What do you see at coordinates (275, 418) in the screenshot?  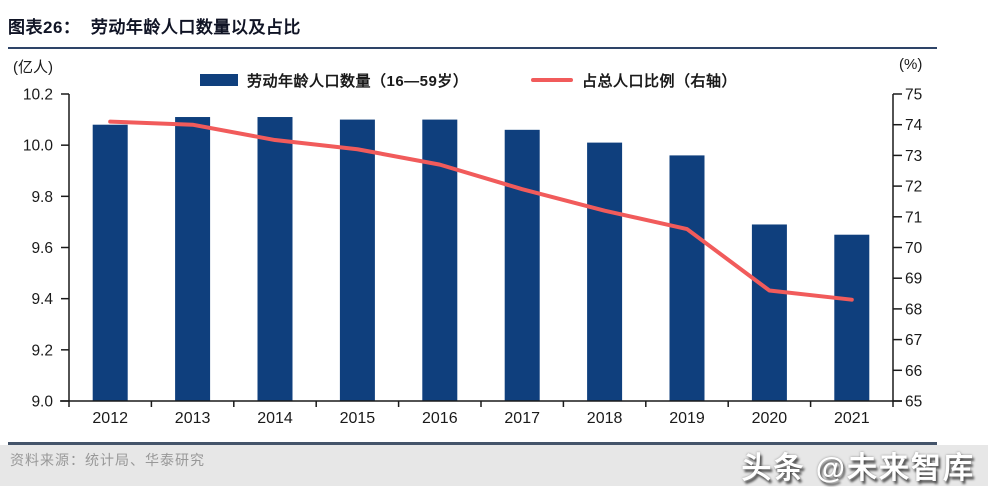 I see `x-axis-label: 2014` at bounding box center [275, 418].